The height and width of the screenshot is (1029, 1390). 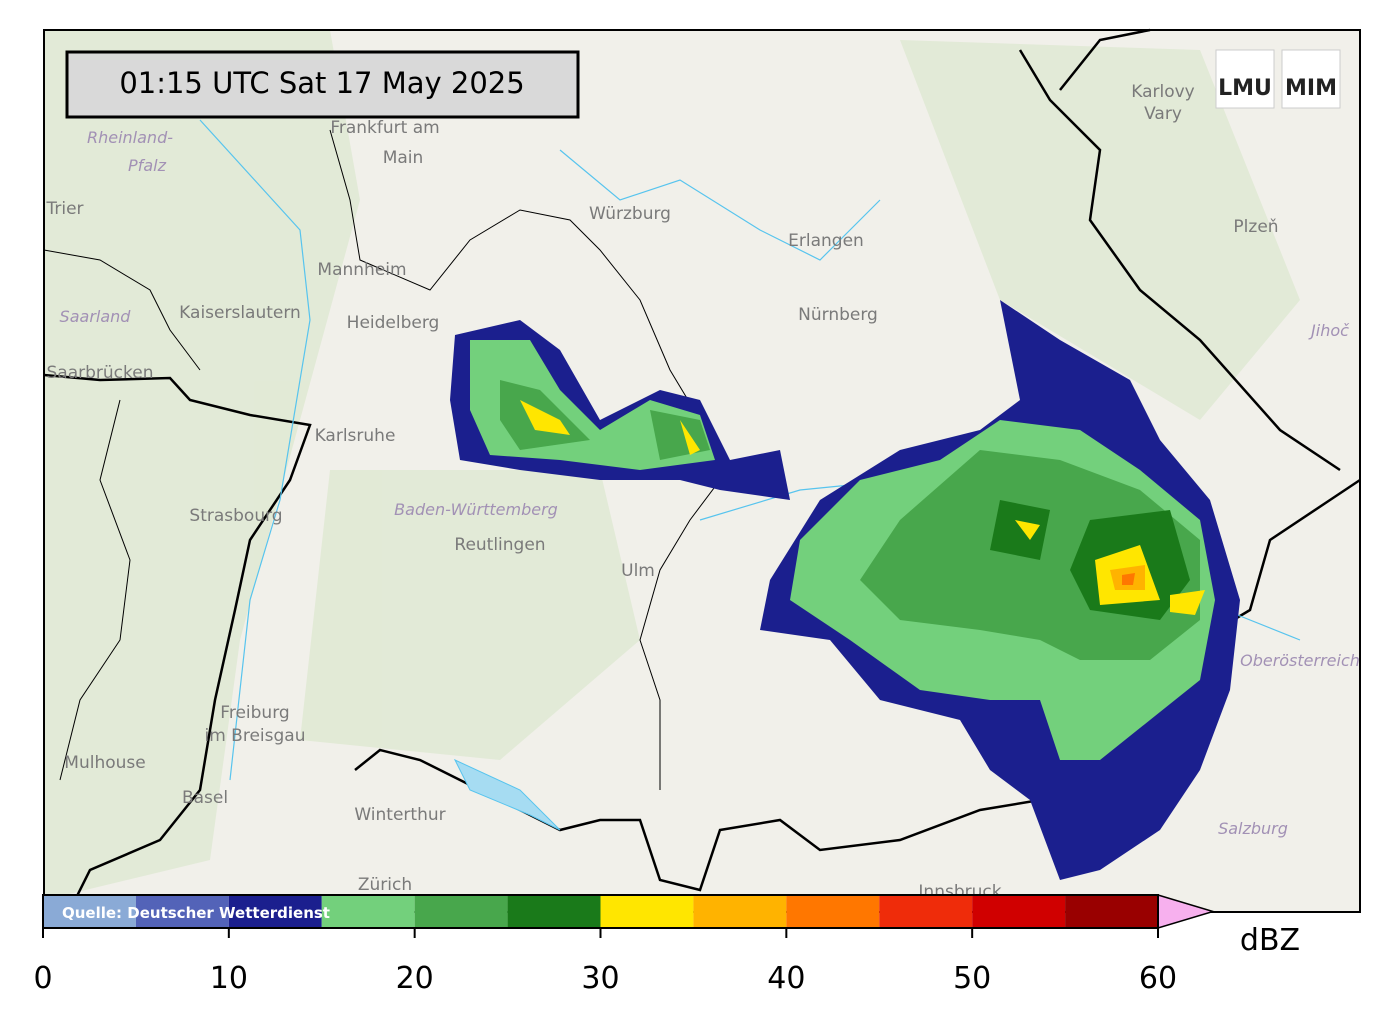 What do you see at coordinates (1163, 92) in the screenshot?
I see `place-label: Karlovy` at bounding box center [1163, 92].